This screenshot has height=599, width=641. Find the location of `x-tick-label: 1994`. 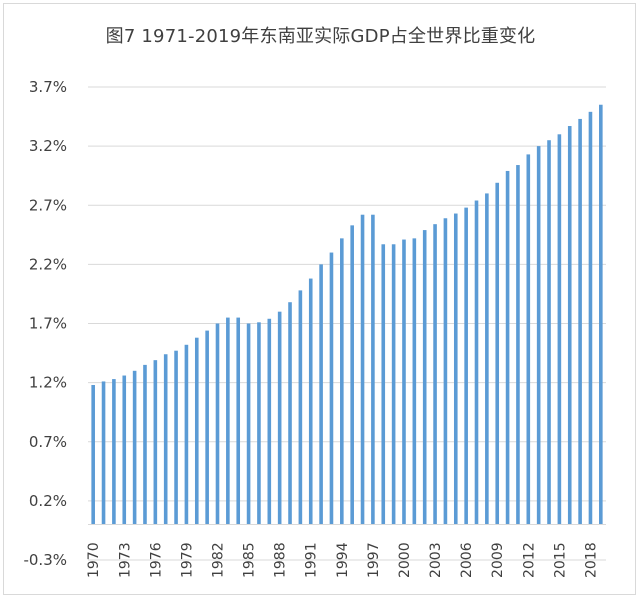

x-tick-label: 1994 is located at coordinates (343, 560).